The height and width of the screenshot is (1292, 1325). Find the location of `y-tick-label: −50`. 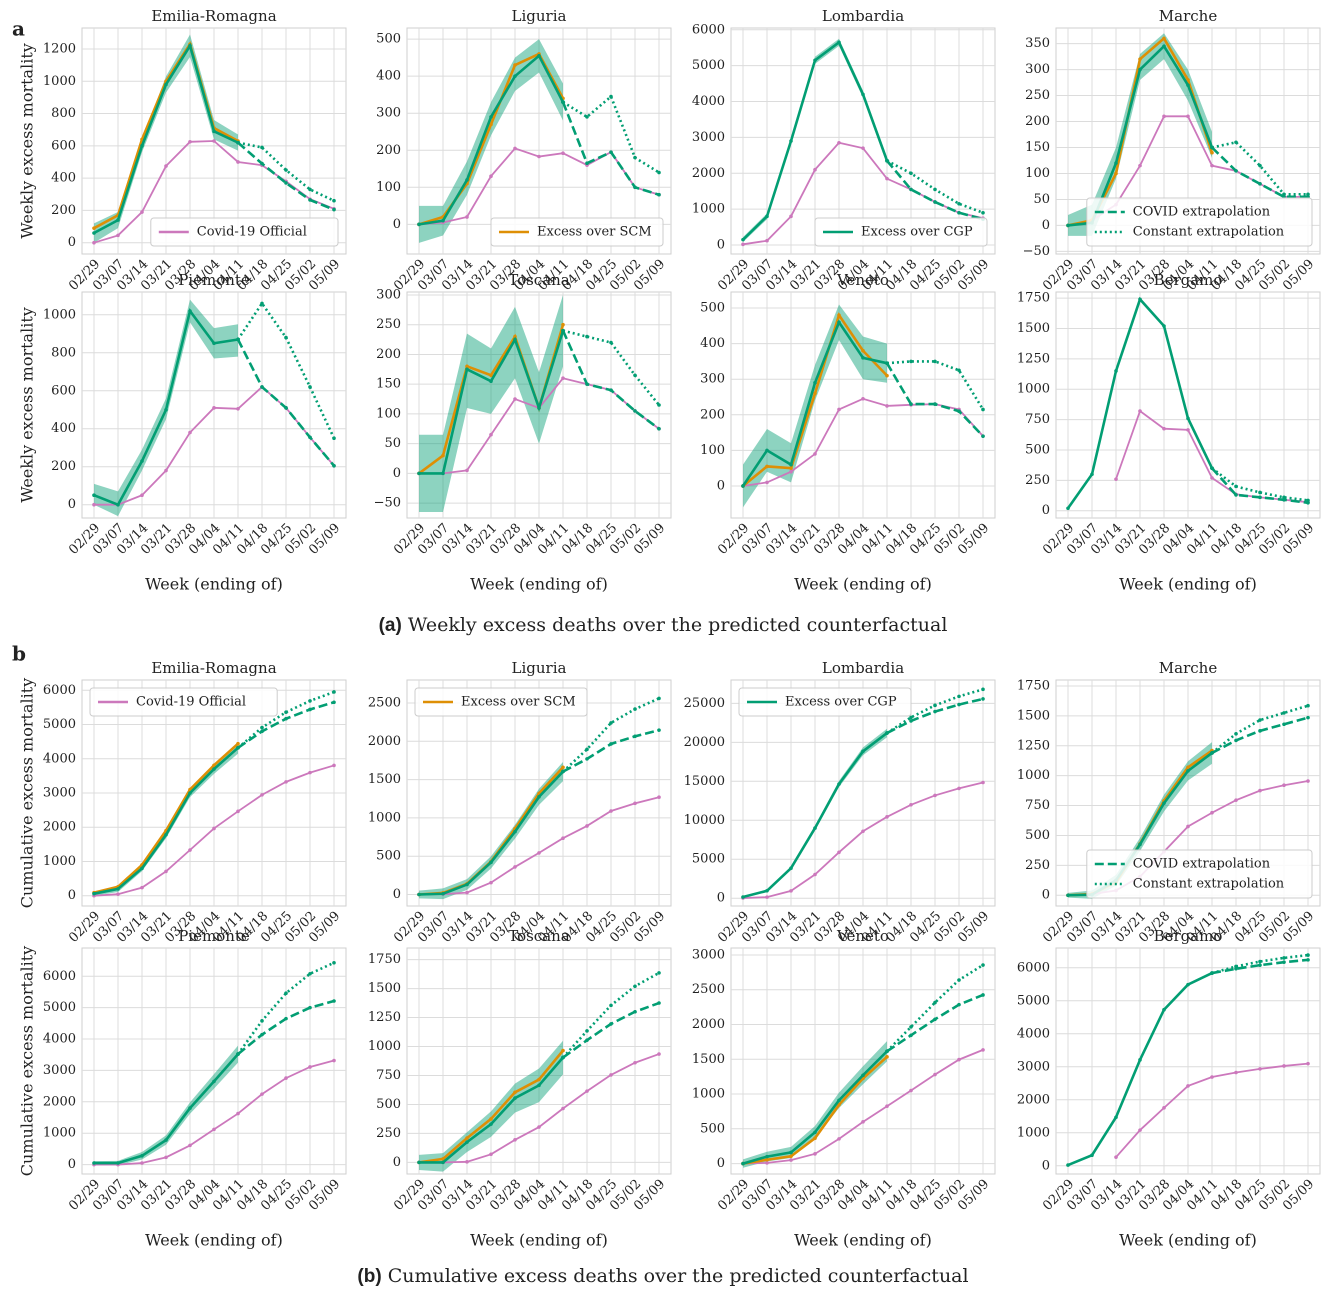

y-tick-label: −50 is located at coordinates (1036, 251).